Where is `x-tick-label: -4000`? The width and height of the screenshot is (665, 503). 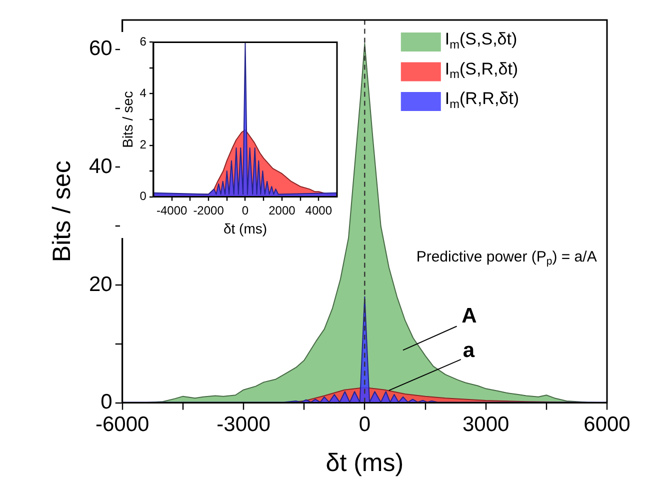 x-tick-label: -4000 is located at coordinates (172, 210).